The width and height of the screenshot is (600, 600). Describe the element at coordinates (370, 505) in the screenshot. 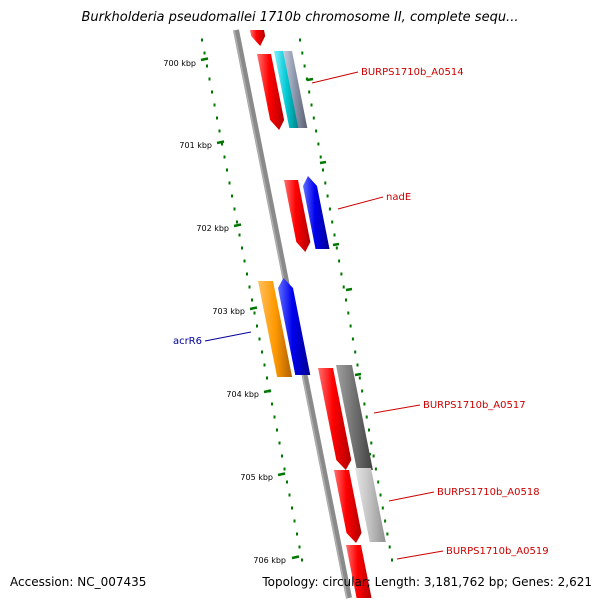

I see `gene-a0518-lightgrey` at that location.